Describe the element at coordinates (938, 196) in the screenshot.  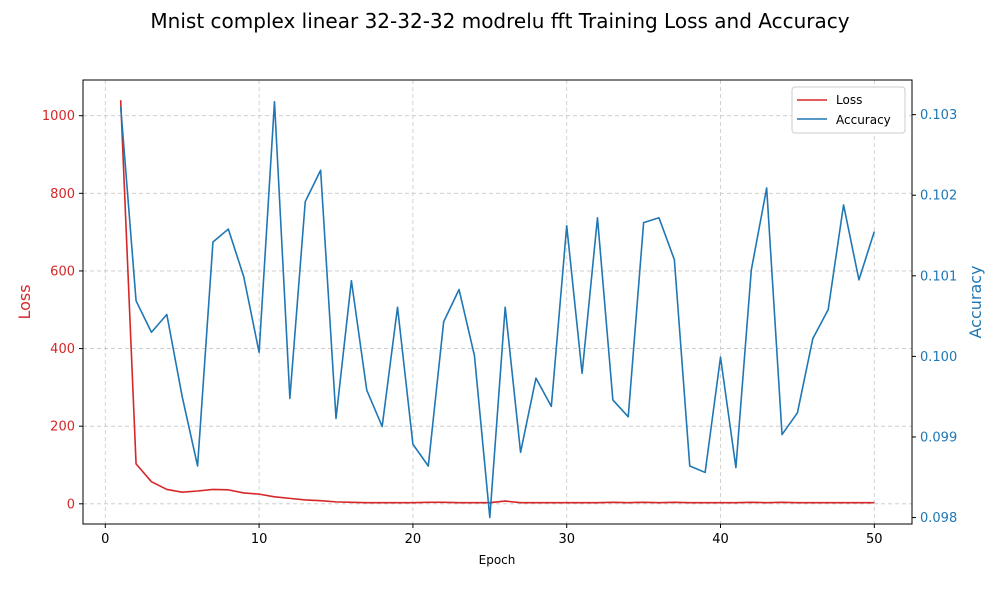
I see `y-right-tick-label: 0.102` at that location.